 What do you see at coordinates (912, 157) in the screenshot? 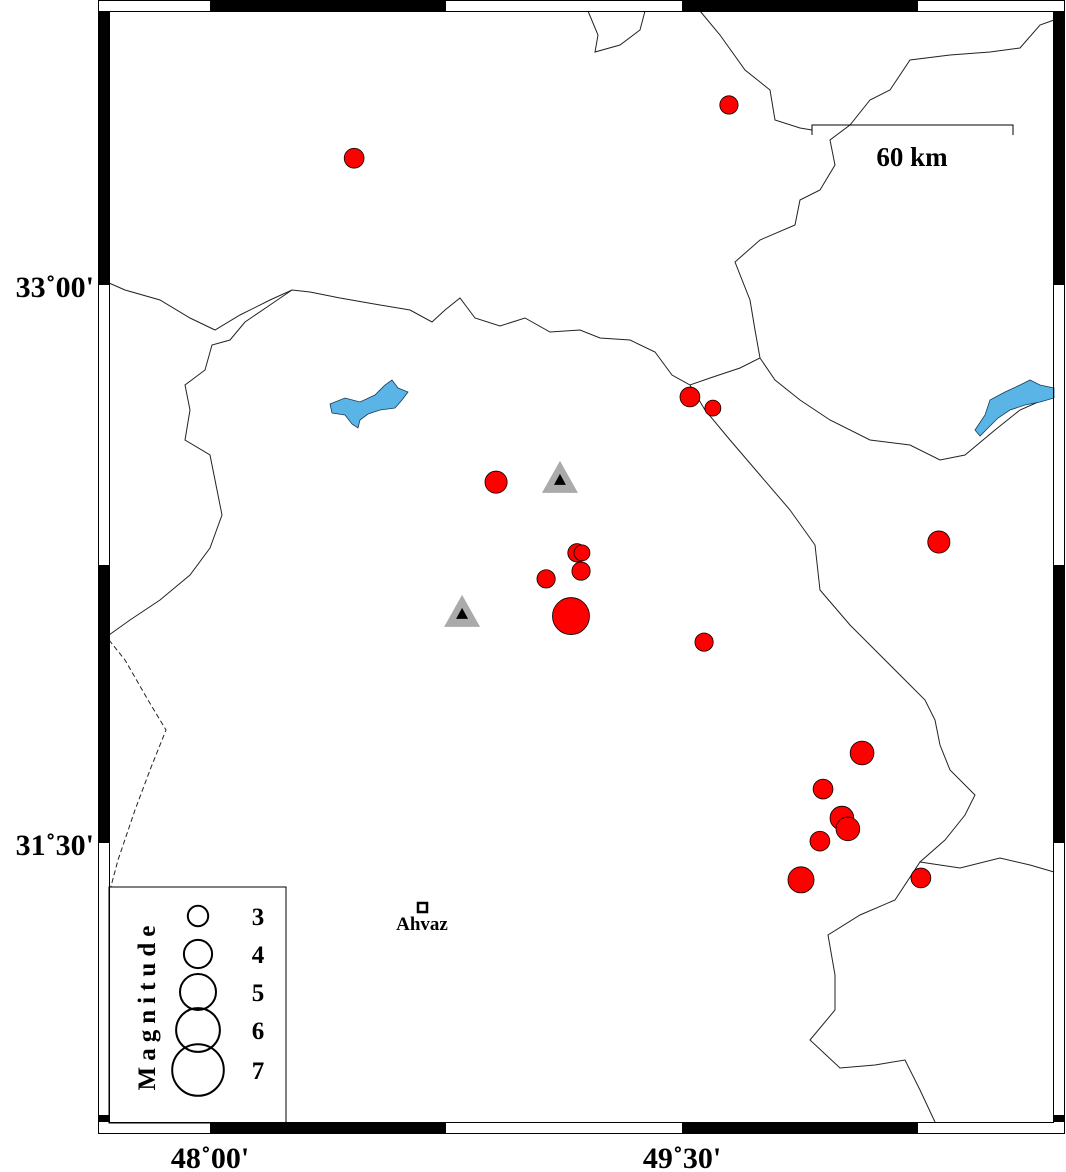
I see `scale-bar-label: 60 km` at bounding box center [912, 157].